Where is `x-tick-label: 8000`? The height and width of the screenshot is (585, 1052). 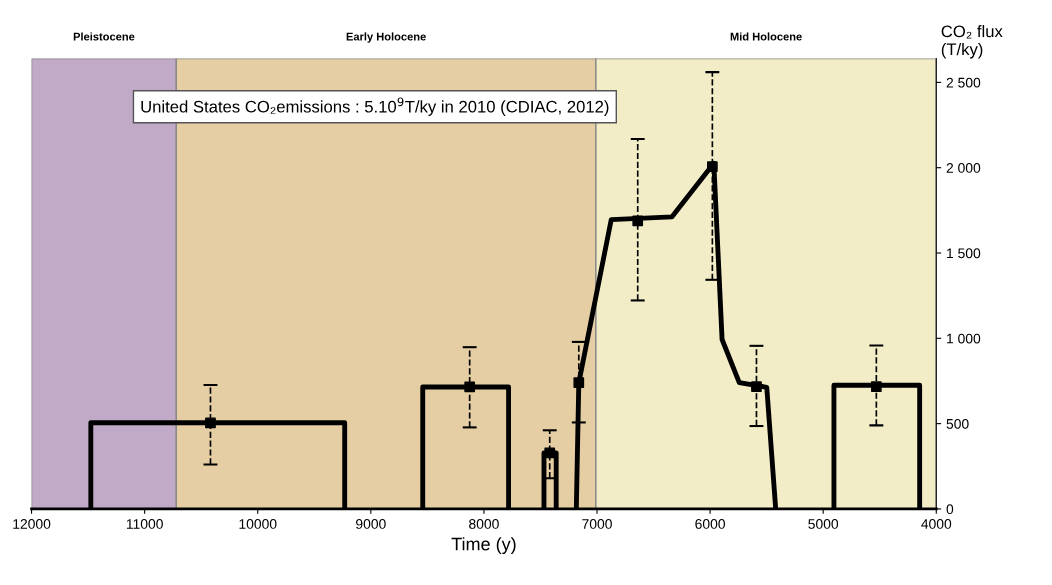 x-tick-label: 8000 is located at coordinates (484, 524).